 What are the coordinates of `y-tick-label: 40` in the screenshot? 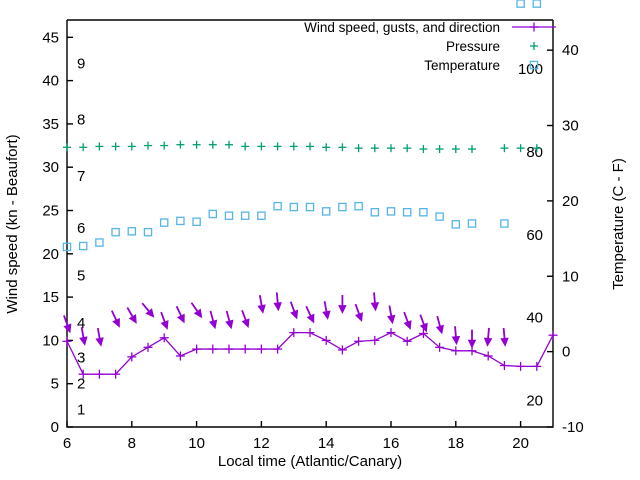 It's located at (50, 81).